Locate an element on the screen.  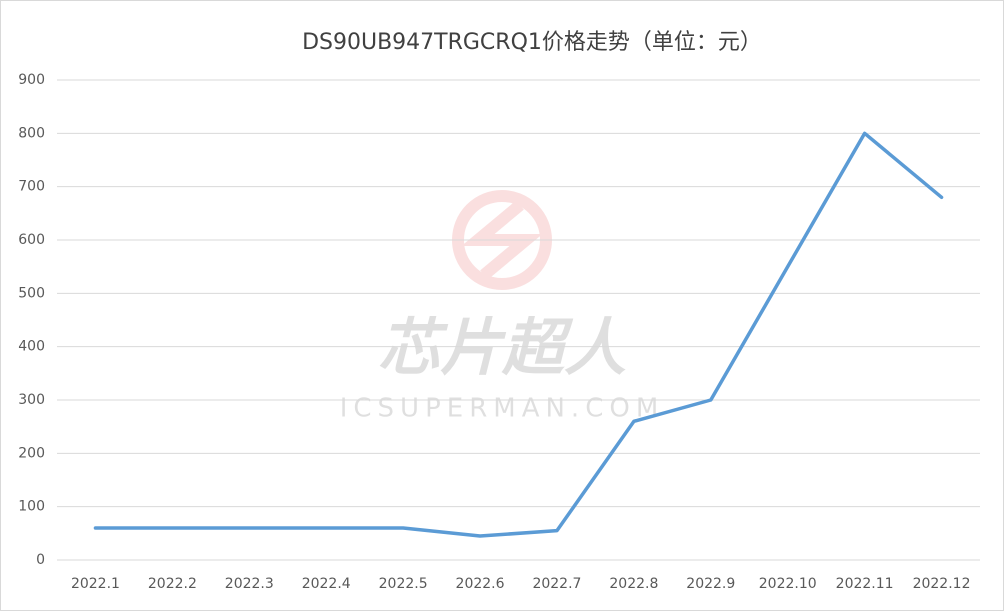
y-tick-label: 100 is located at coordinates (31, 507).